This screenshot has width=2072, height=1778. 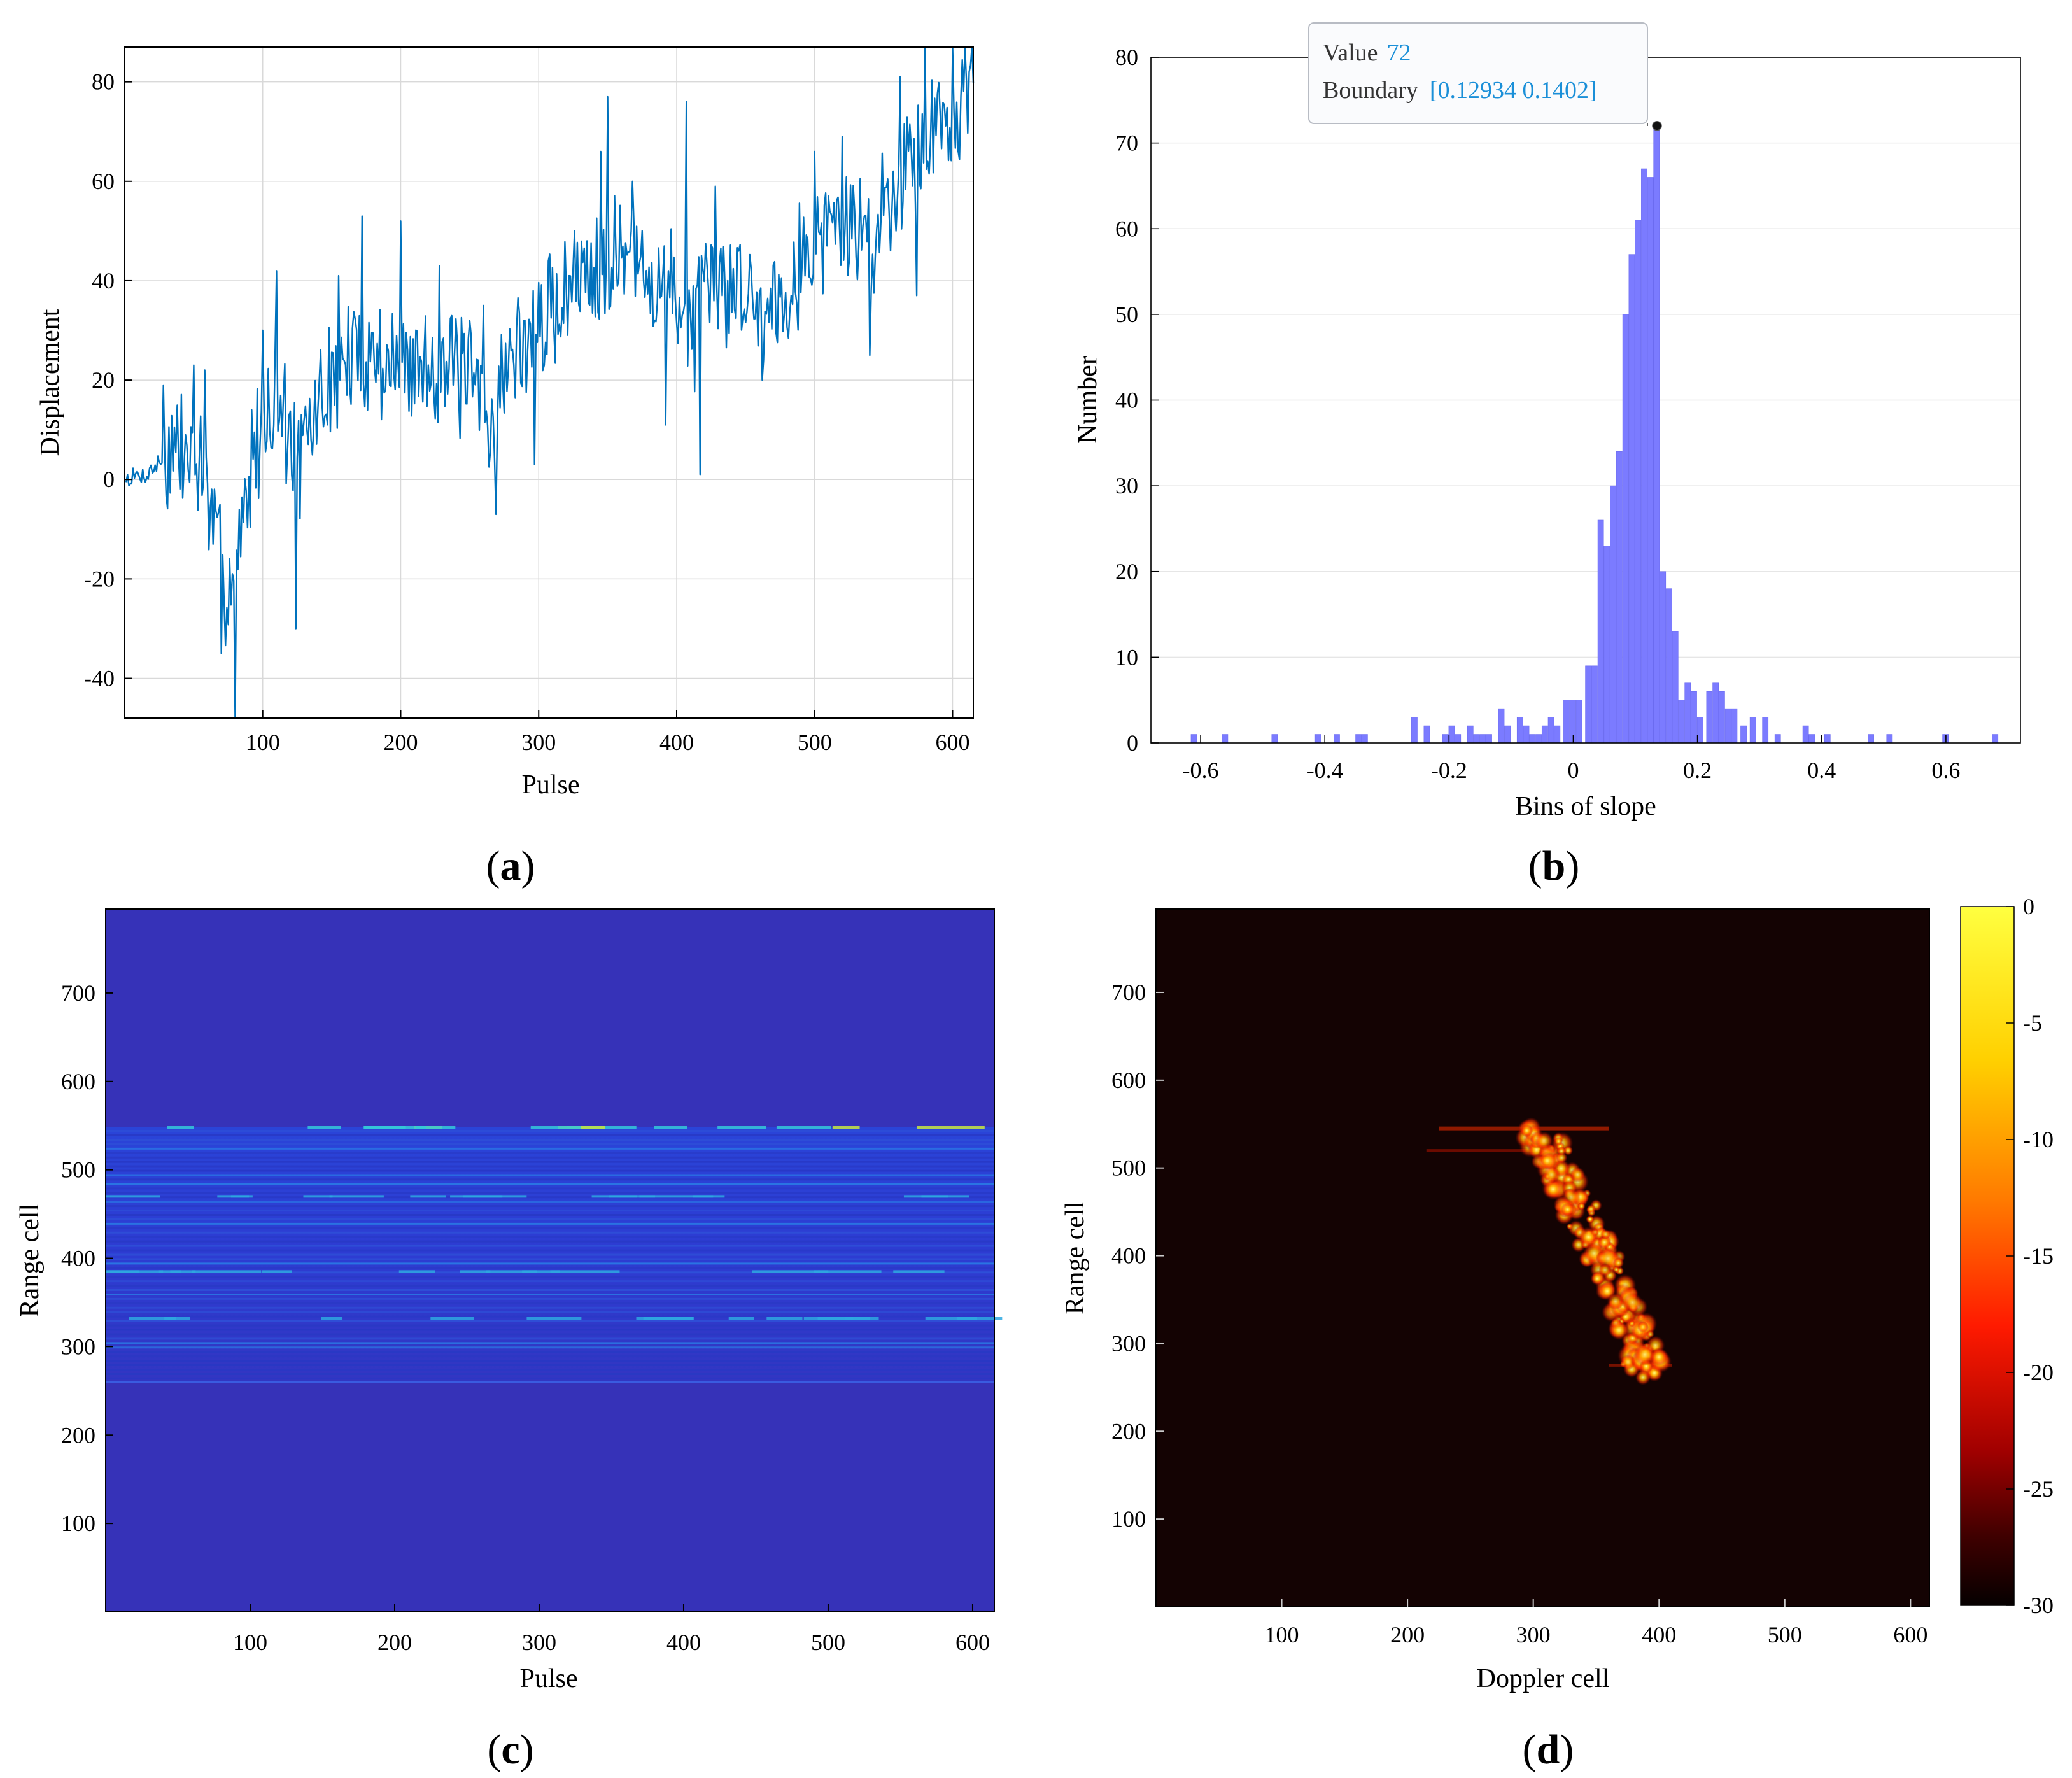 I want to click on colorbar-tick-label: -15, so click(x=2039, y=1256).